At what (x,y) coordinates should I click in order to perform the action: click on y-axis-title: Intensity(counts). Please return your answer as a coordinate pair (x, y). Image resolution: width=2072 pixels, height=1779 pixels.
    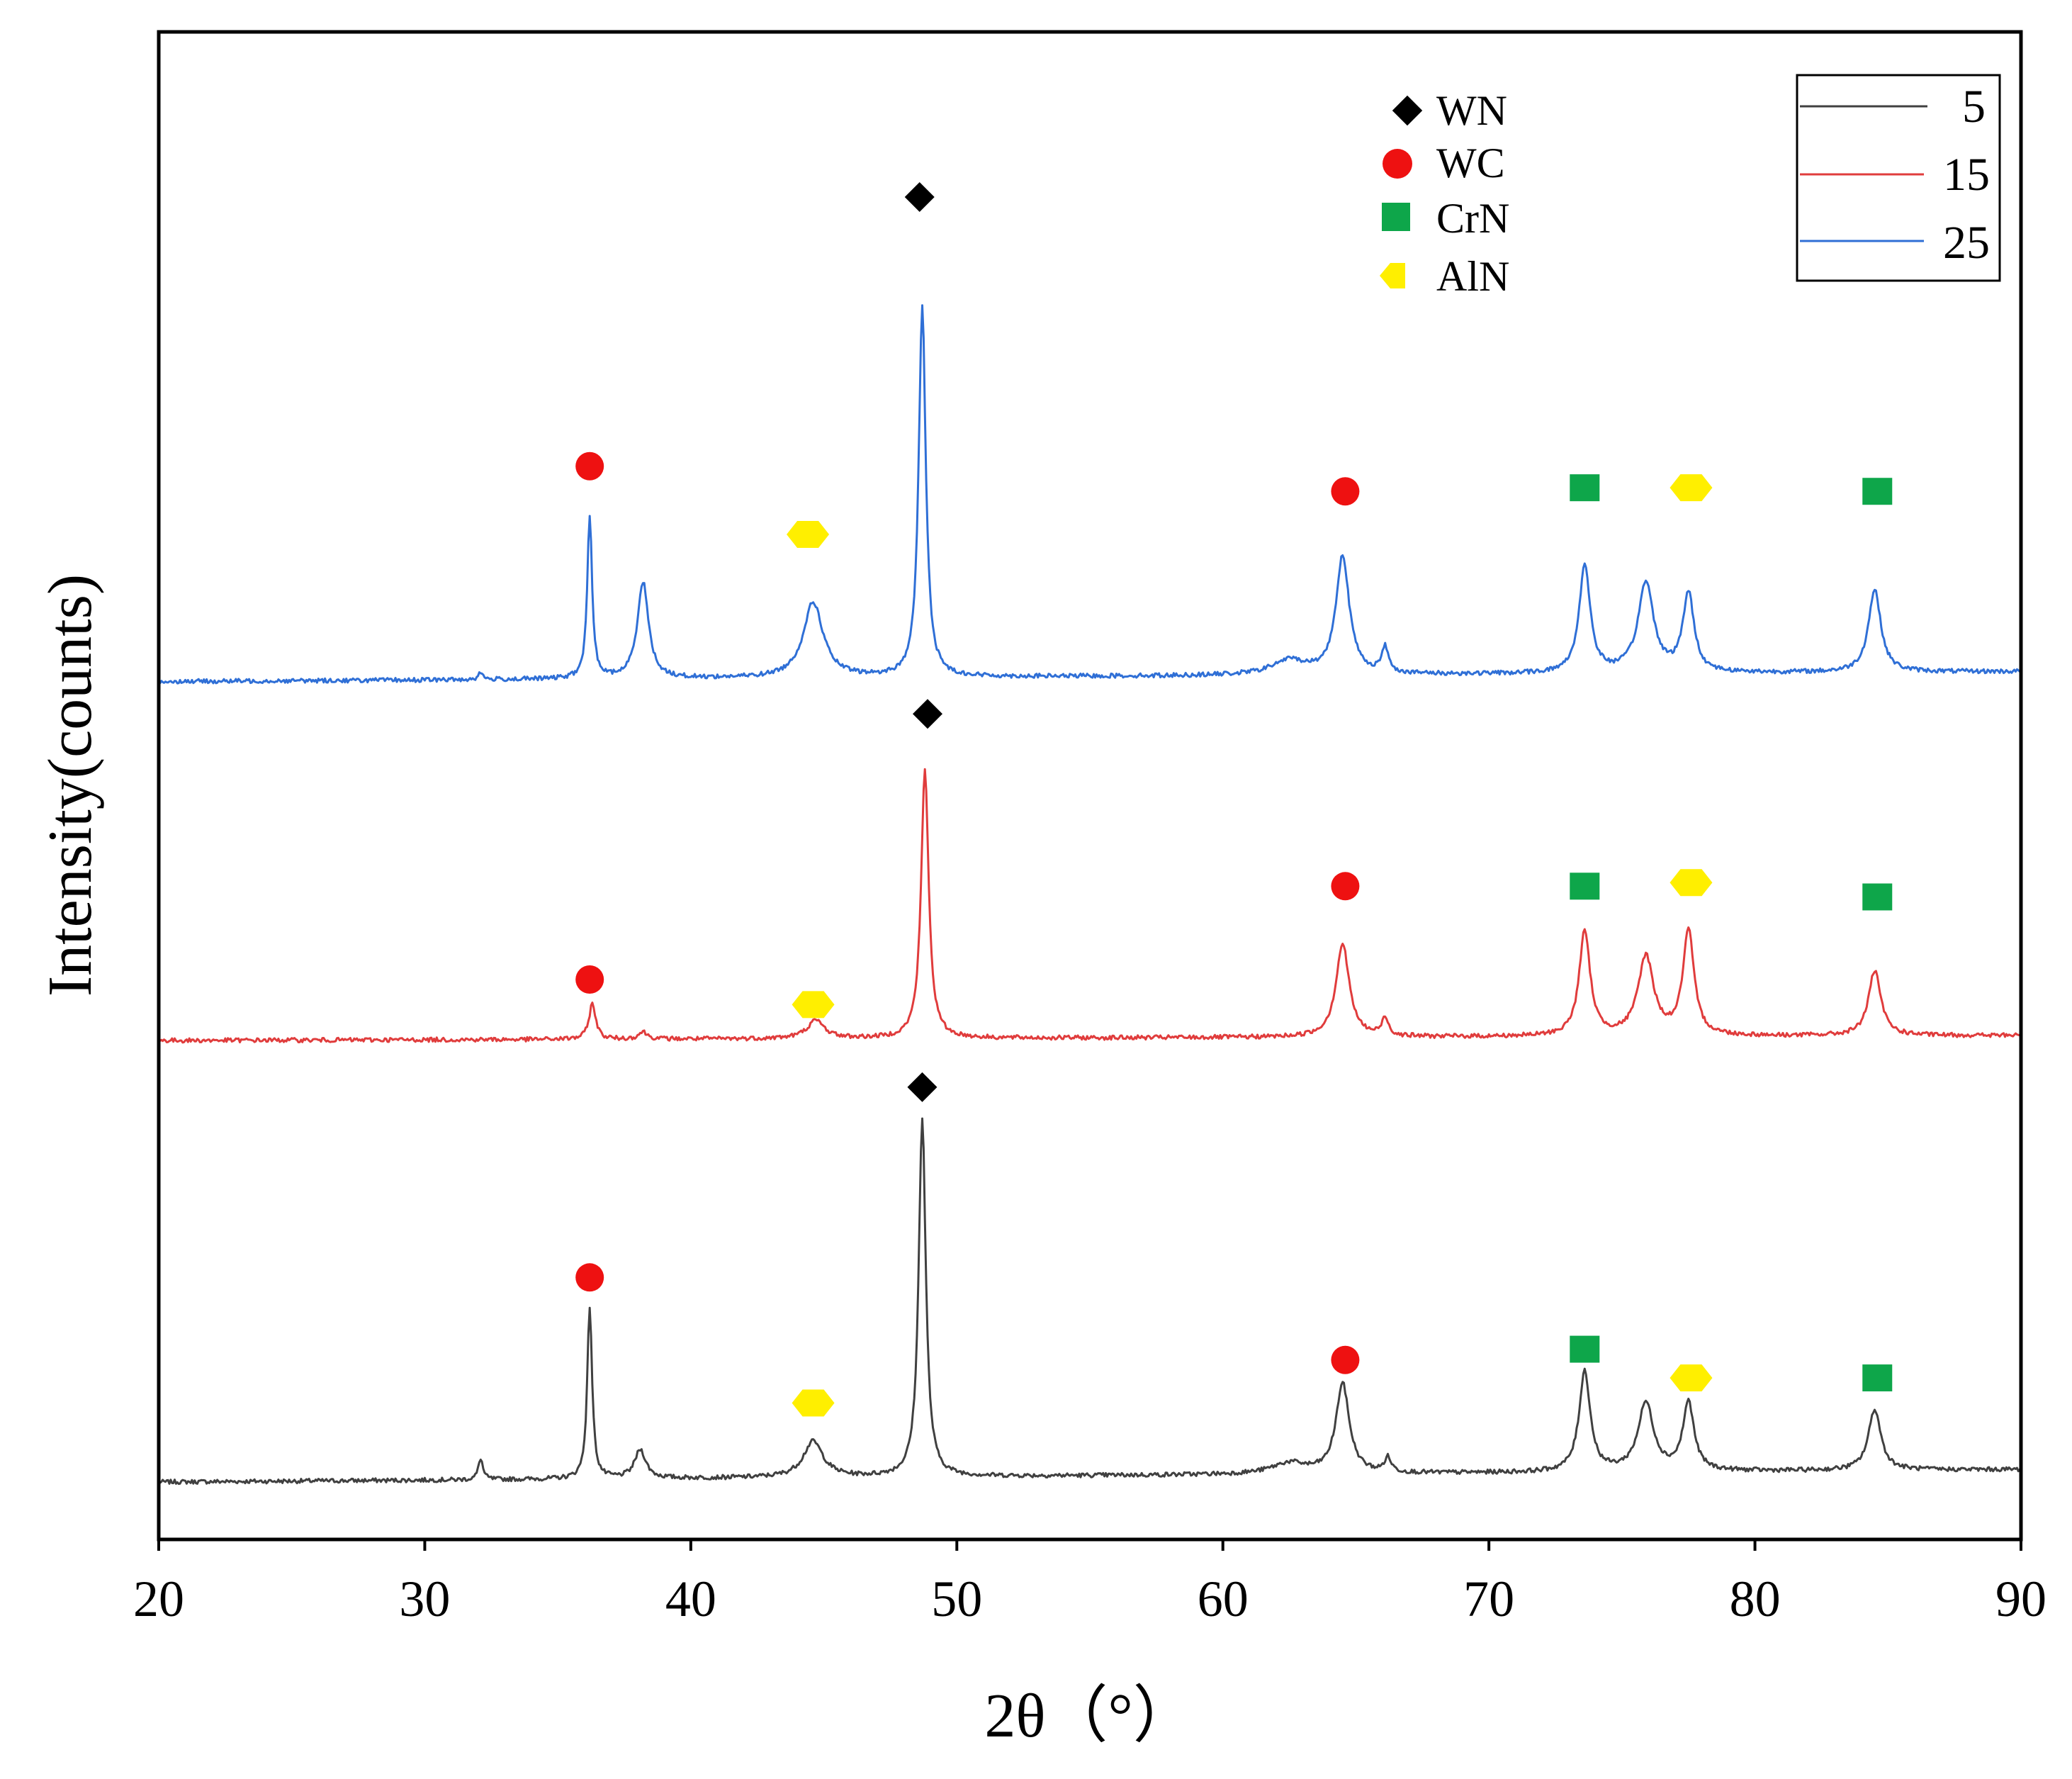
    Looking at the image, I should click on (70, 785).